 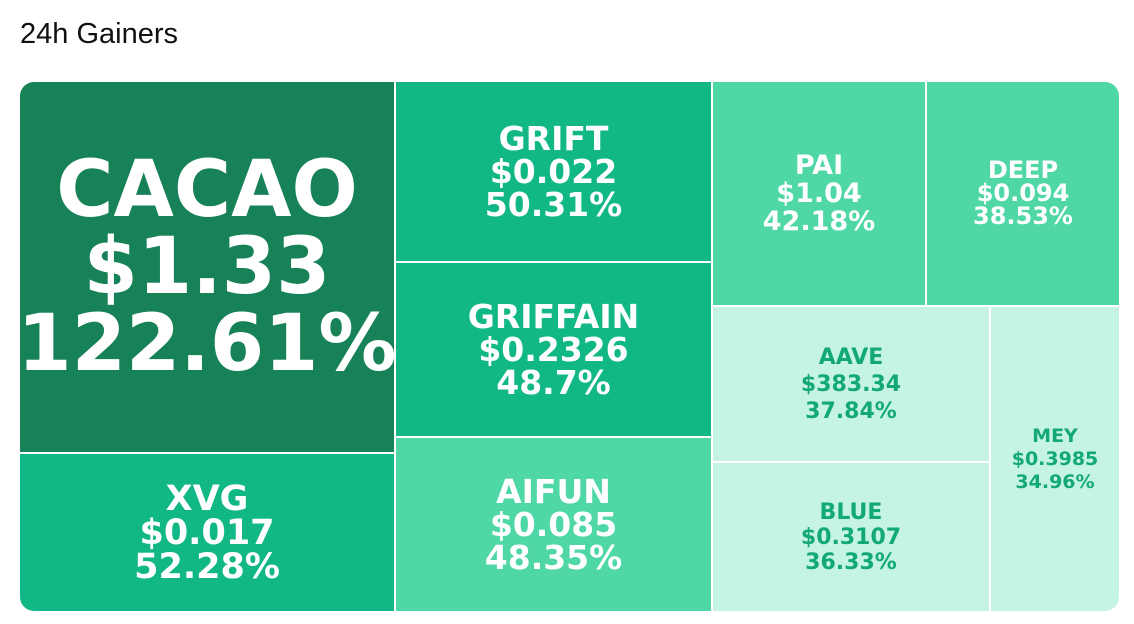 I want to click on tile-price: $0.085, so click(x=553, y=524).